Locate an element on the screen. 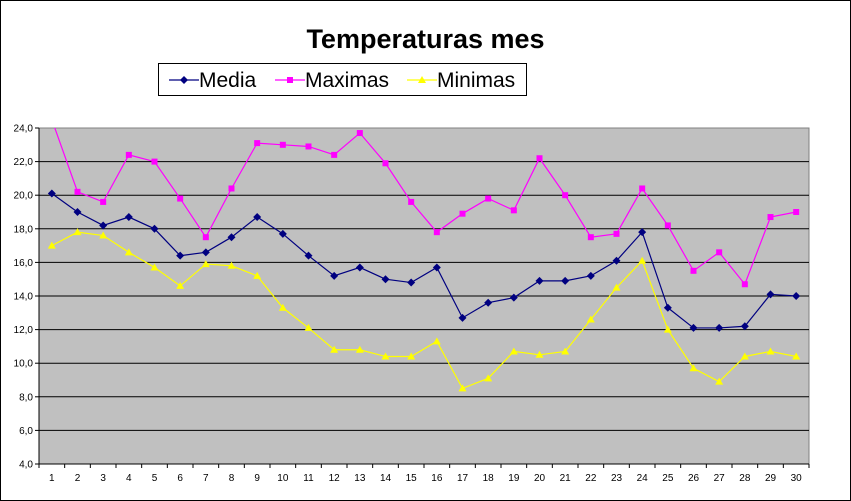 This screenshot has height=501, width=851. legend-marker-media is located at coordinates (184, 80).